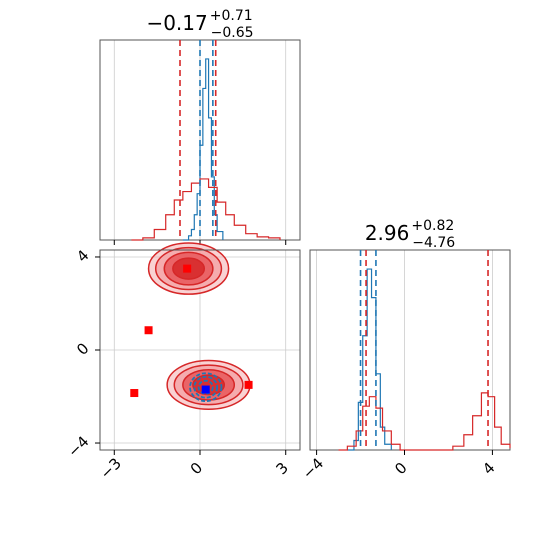  I want to click on p1-series-blue, so click(203, 149).